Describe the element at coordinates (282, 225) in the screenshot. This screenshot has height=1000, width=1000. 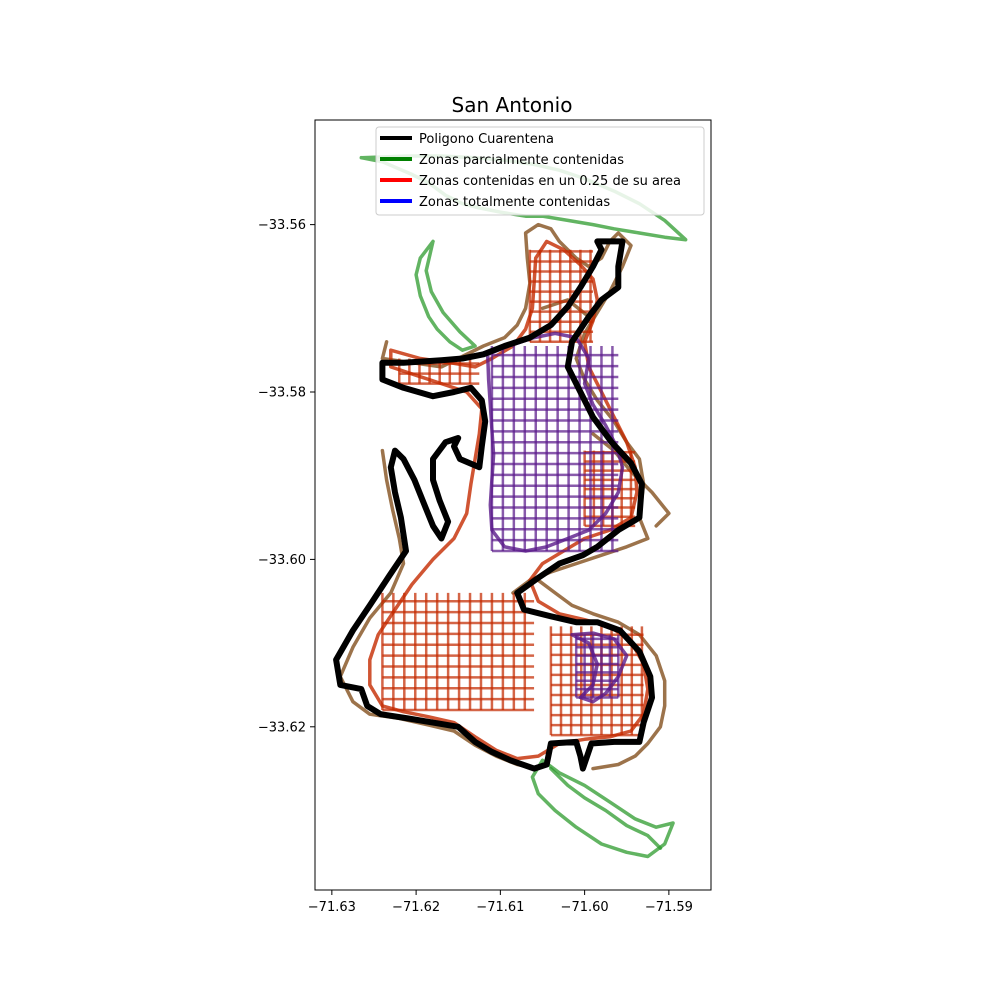
I see `y-tick-label: −33.56` at that location.